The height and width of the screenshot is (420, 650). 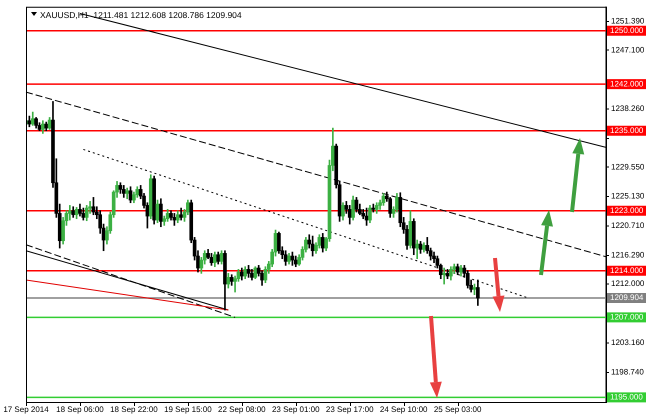 What do you see at coordinates (458, 409) in the screenshot?
I see `x-tick-label: 25 Sep 03:00` at bounding box center [458, 409].